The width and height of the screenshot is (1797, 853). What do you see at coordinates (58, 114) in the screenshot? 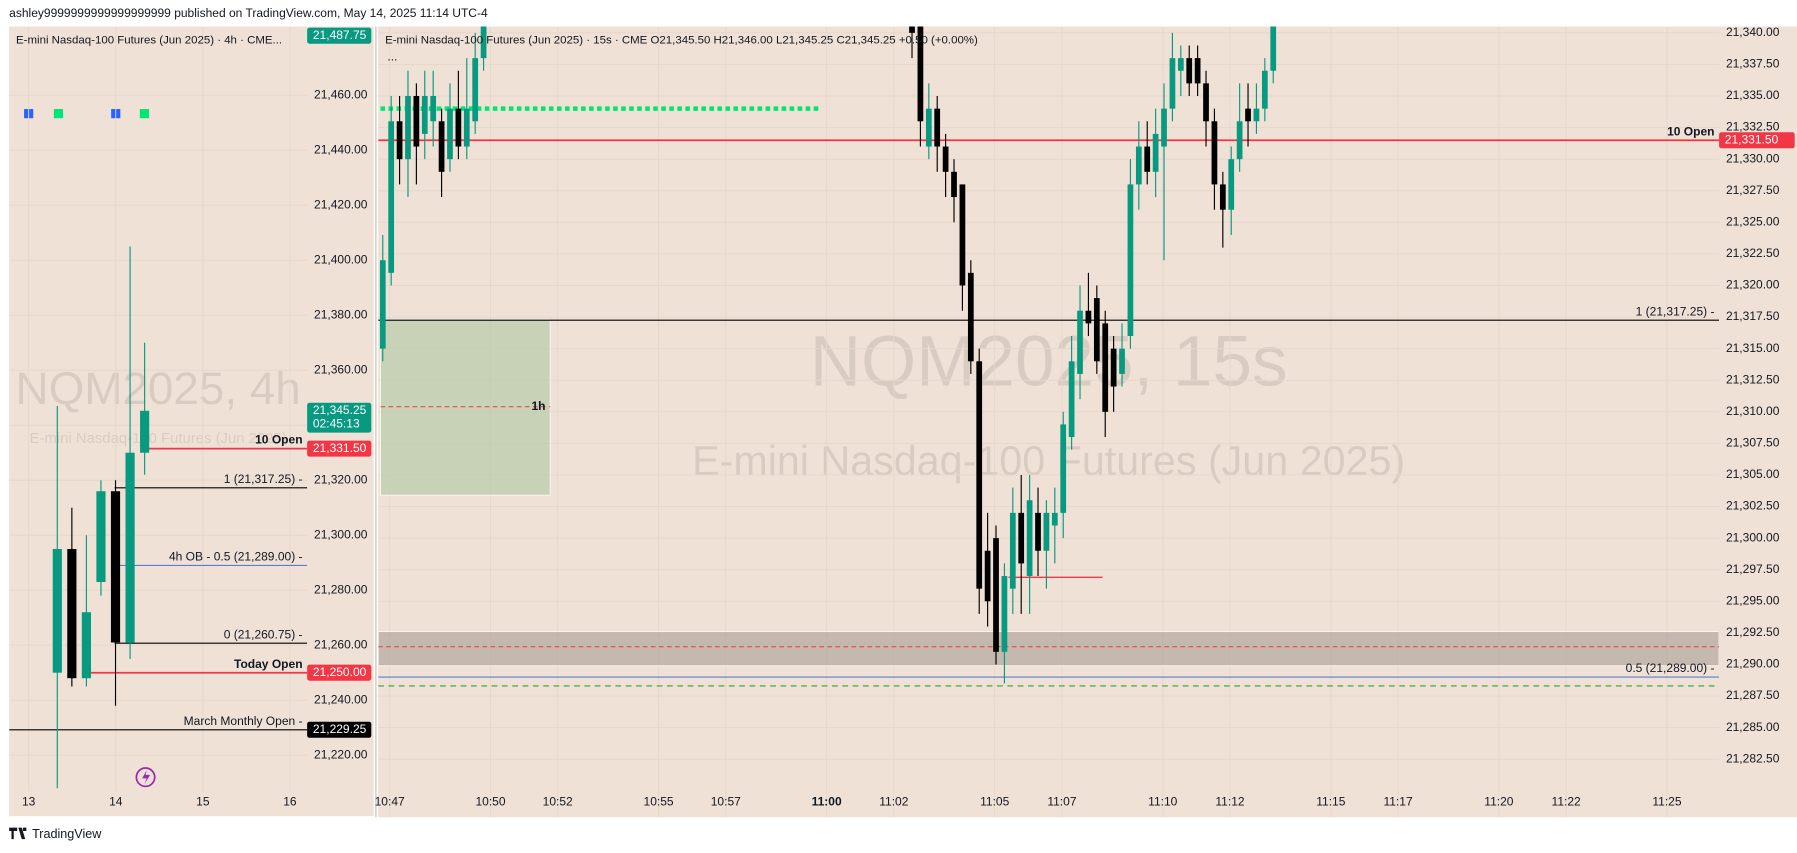
I see `marker` at bounding box center [58, 114].